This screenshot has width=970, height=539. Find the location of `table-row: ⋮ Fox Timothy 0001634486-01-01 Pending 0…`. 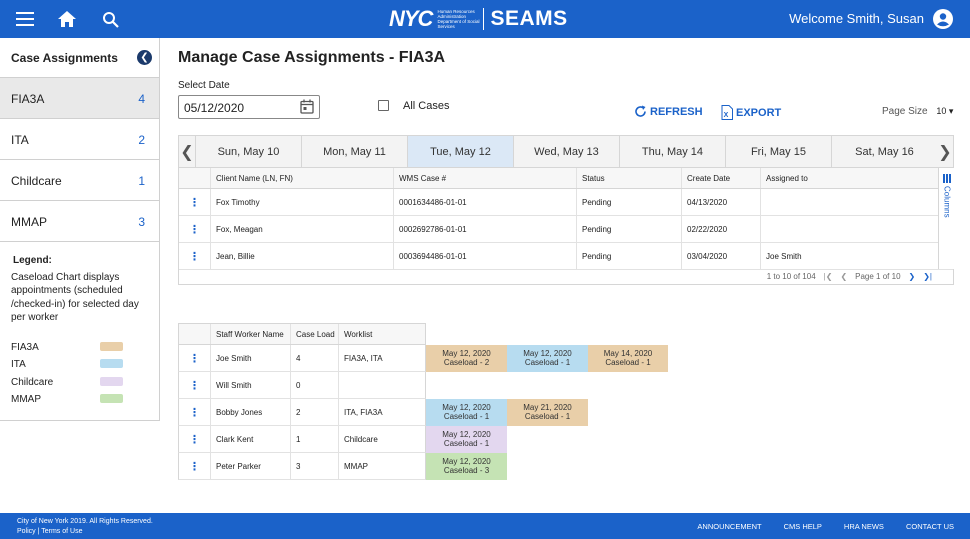

table-row: ⋮ Fox Timothy 0001634486-01-01 Pending 0… is located at coordinates (566, 202).